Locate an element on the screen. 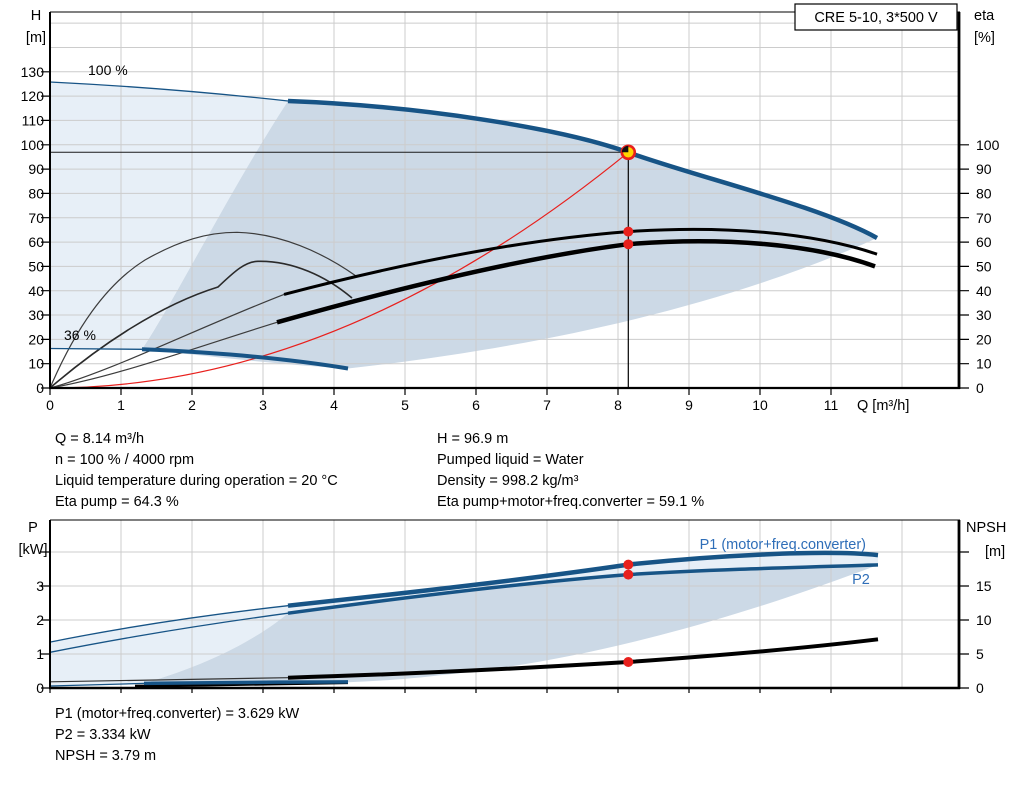  p1-curve-label: P1 (motor+freq.converter) is located at coordinates (783, 545).